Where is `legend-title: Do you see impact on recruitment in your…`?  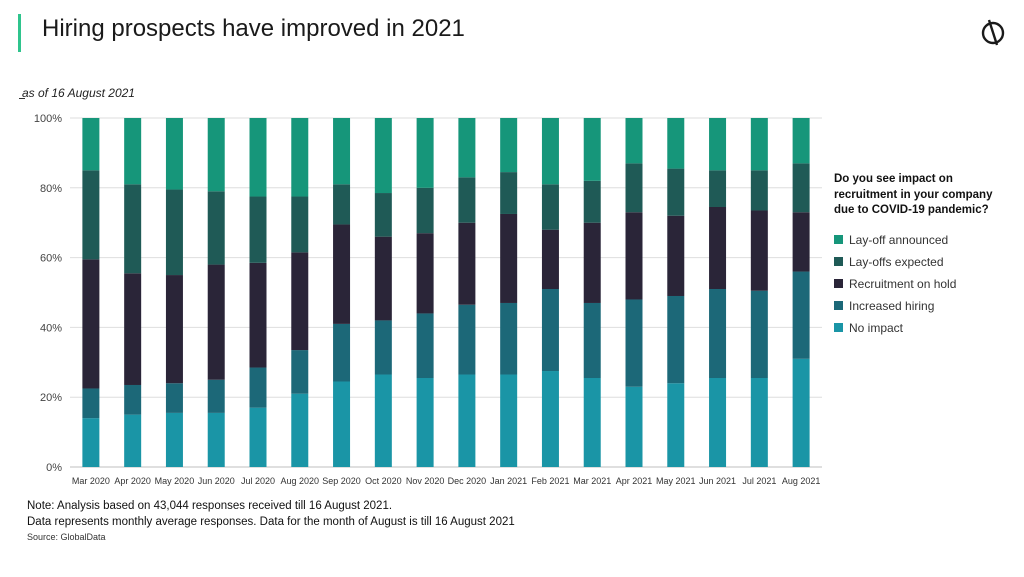
legend-title: Do you see impact on recruitment in your… is located at coordinates (913, 194).